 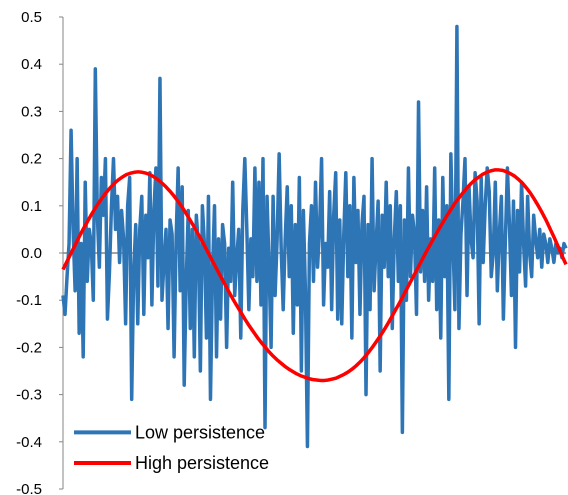 What do you see at coordinates (29, 488) in the screenshot?
I see `y-tick-label: -0.5` at bounding box center [29, 488].